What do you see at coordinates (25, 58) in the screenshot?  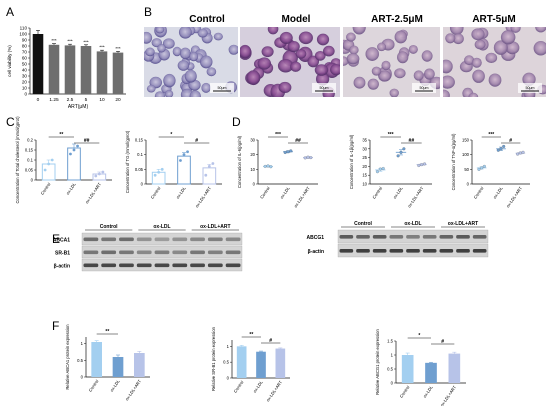 I see `y-tick-label: 60` at bounding box center [25, 58].